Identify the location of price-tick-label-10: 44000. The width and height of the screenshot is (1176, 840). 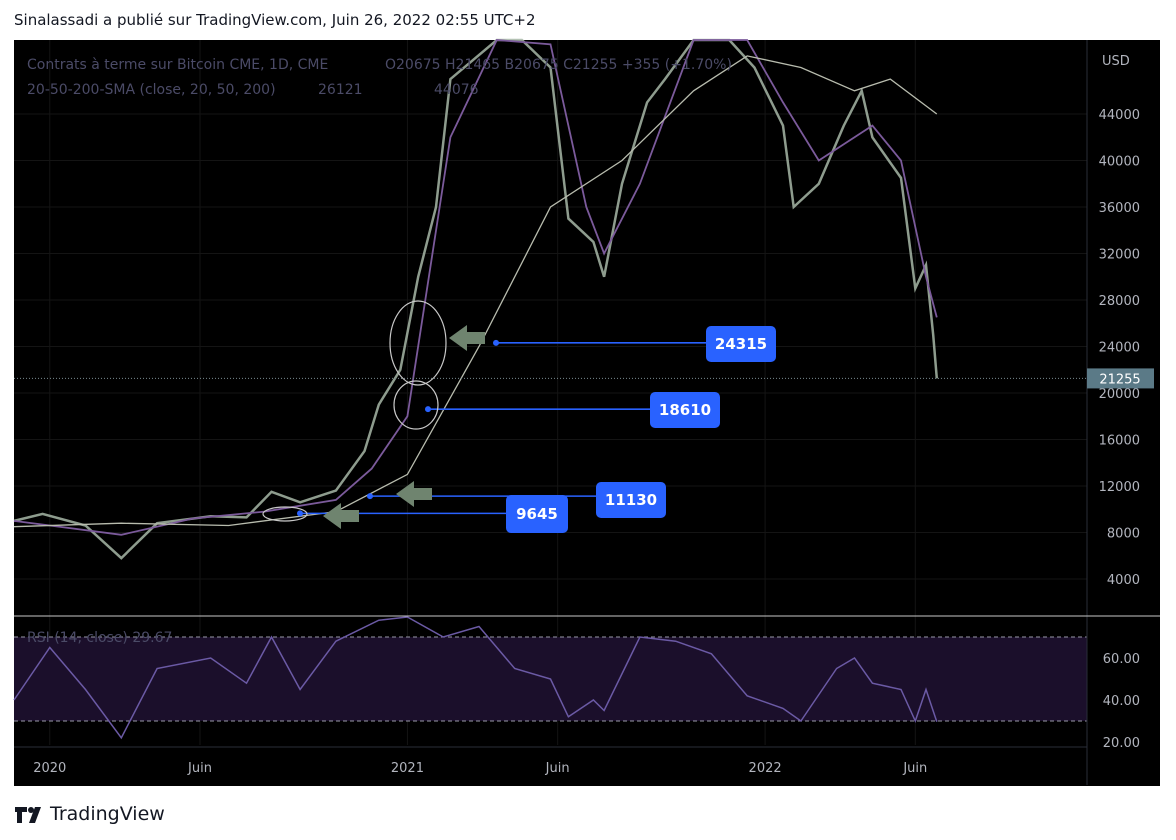
(1119, 115).